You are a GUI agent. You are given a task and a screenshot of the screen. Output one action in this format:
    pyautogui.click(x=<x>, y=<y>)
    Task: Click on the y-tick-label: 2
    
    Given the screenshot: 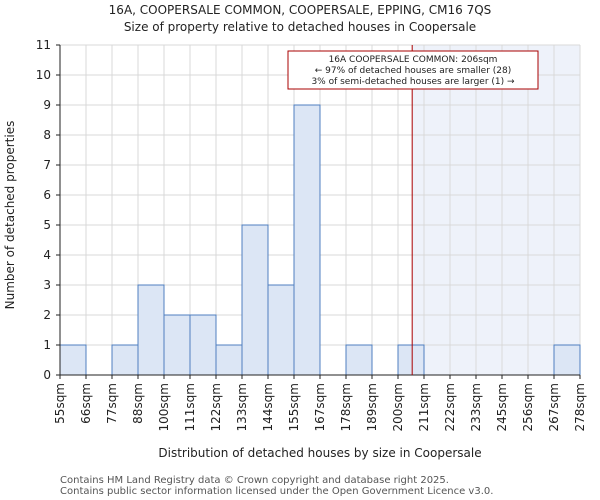 What is the action you would take?
    pyautogui.click(x=47, y=315)
    